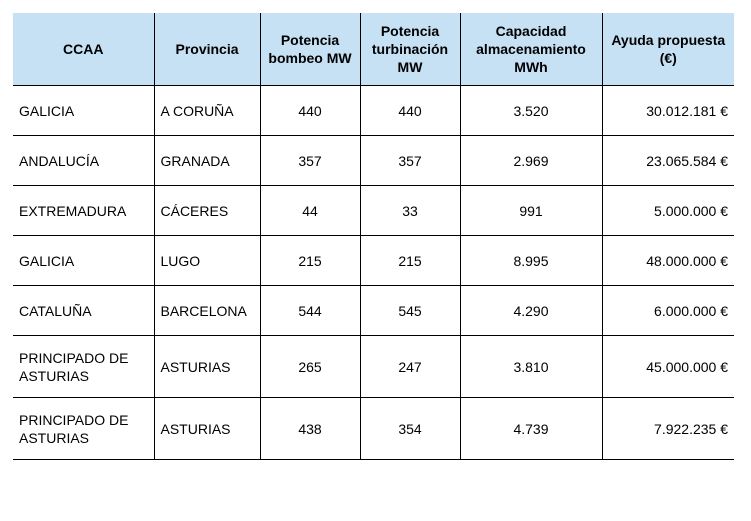 This screenshot has height=521, width=751. I want to click on cell-potencia-turbinacion: 354, so click(410, 428).